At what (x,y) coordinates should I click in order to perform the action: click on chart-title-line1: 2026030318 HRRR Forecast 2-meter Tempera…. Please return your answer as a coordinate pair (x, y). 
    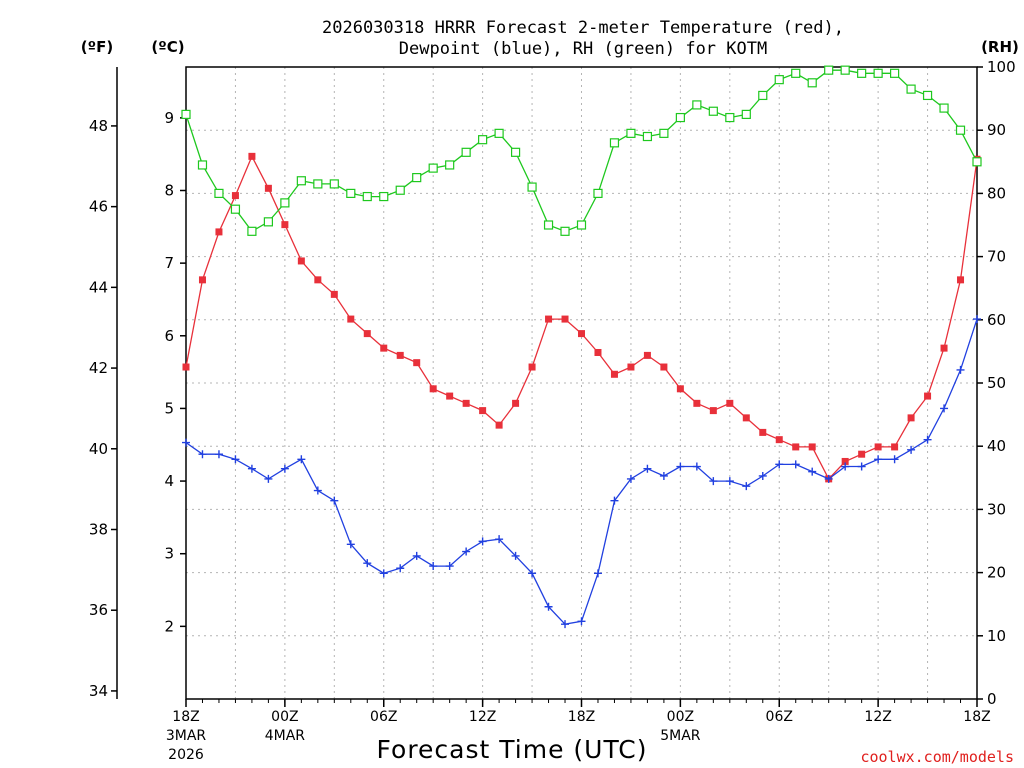
    Looking at the image, I should click on (583, 28).